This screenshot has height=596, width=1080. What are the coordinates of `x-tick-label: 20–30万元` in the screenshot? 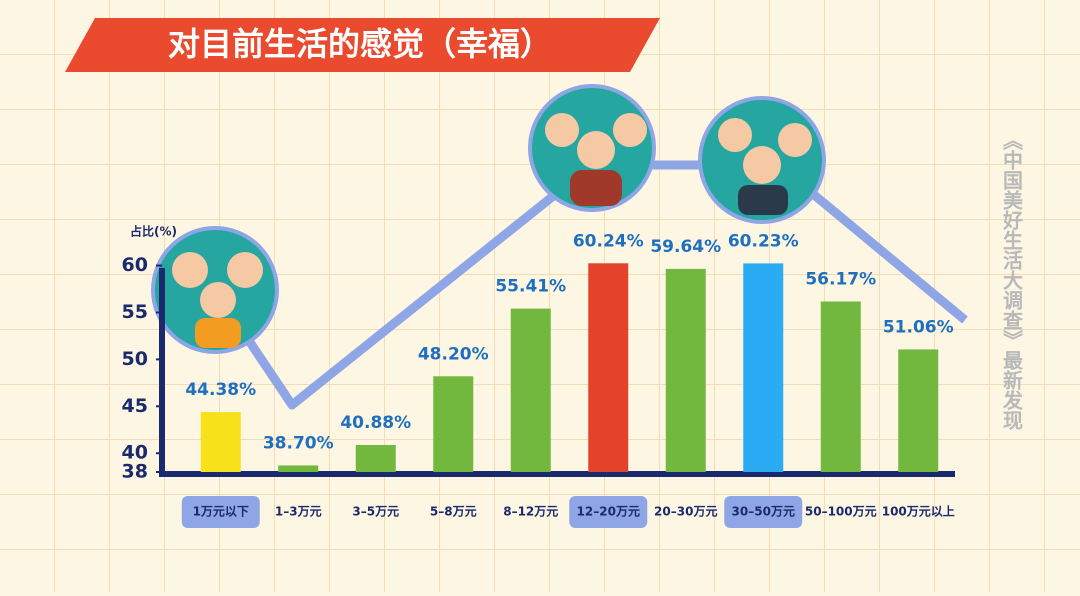 It's located at (685, 512).